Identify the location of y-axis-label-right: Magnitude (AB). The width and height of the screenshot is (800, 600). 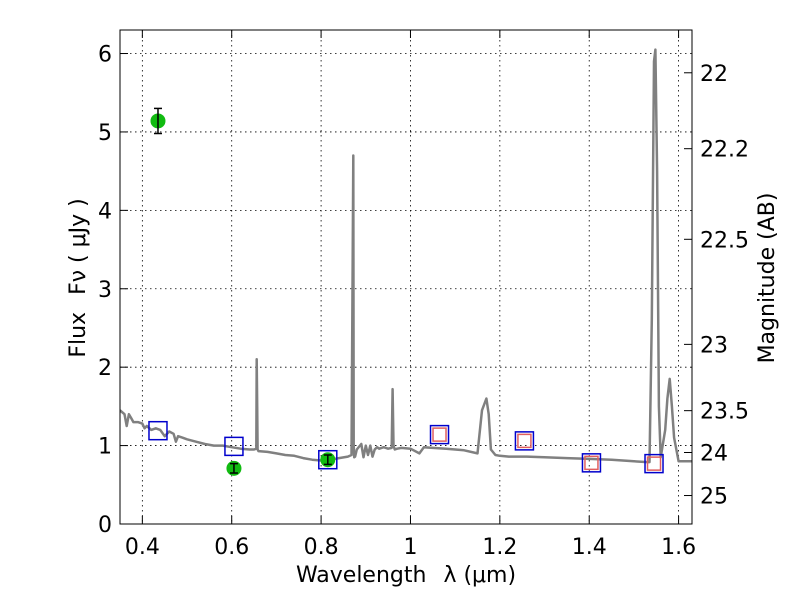
(767, 278).